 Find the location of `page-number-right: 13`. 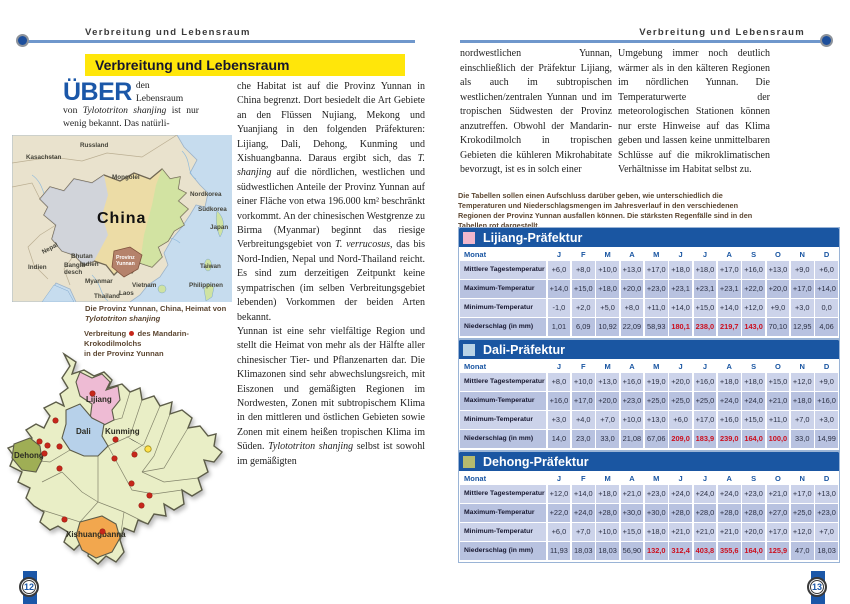

page-number-right: 13 is located at coordinates (817, 587).